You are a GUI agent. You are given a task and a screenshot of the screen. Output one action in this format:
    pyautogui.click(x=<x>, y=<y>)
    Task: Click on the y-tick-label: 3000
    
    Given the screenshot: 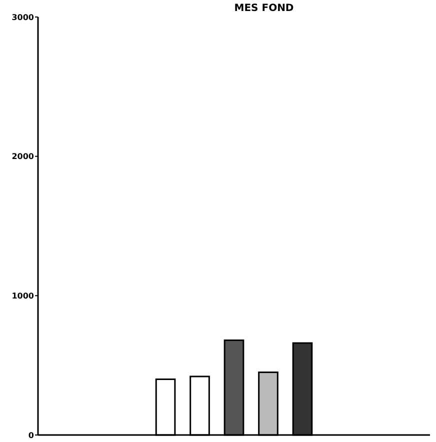 What is the action you would take?
    pyautogui.click(x=23, y=17)
    